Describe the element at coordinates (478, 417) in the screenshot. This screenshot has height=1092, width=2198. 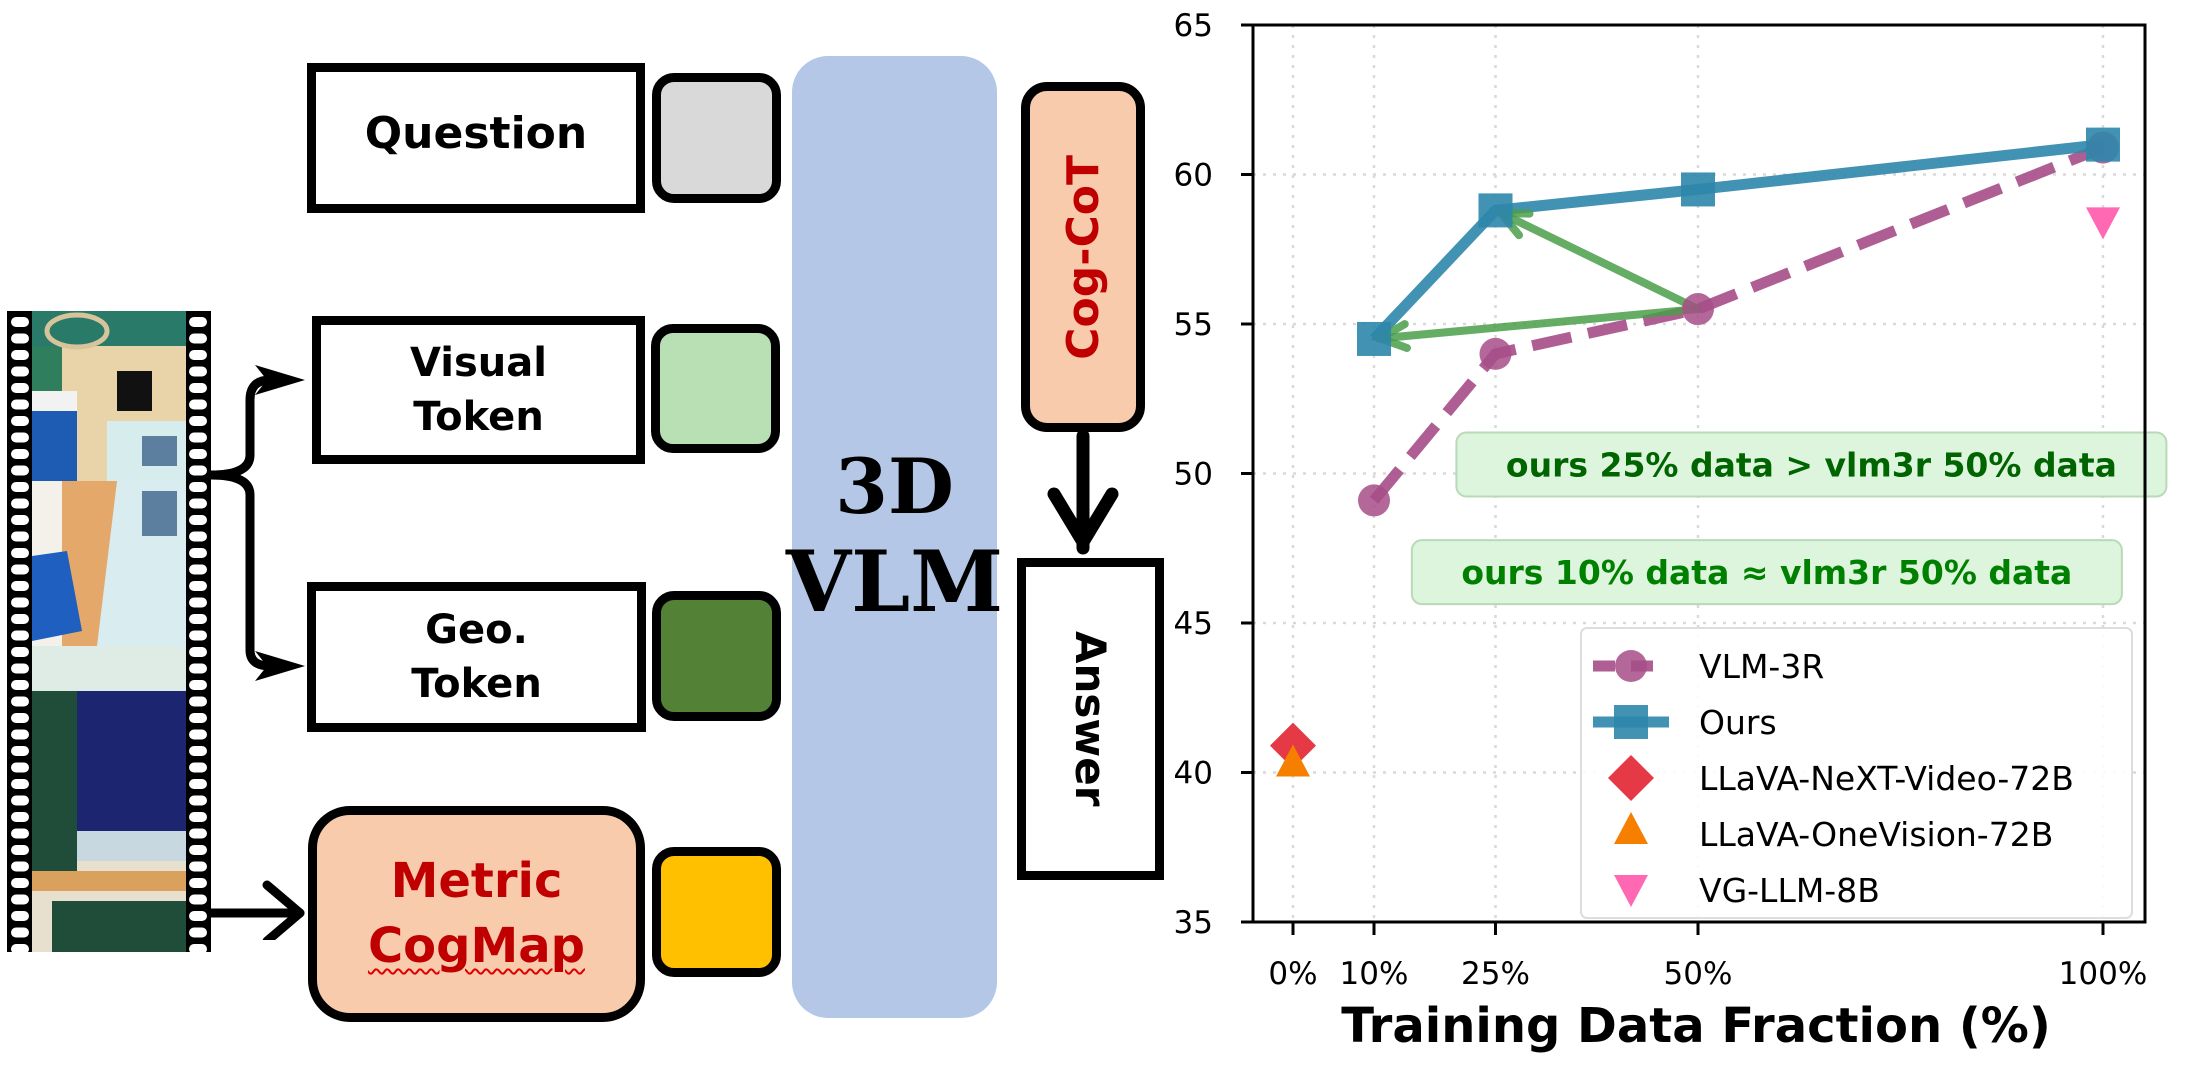
I see `visual-token-label-line2: Token` at that location.